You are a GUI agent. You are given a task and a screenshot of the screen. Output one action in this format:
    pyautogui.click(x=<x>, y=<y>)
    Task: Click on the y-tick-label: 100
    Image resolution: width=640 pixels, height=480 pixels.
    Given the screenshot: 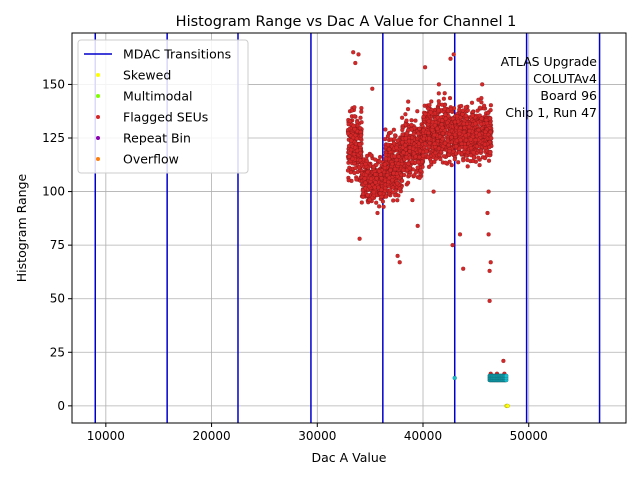 What is the action you would take?
    pyautogui.click(x=53, y=192)
    